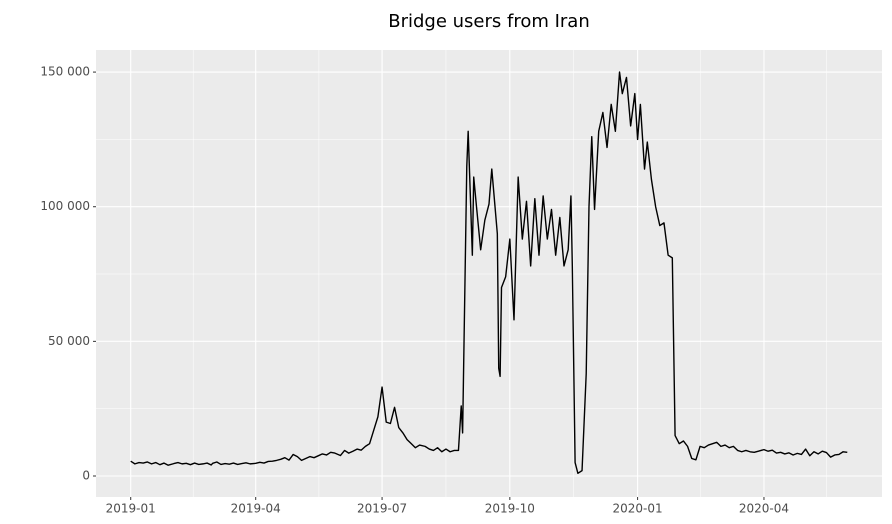 The height and width of the screenshot is (524, 892). I want to click on x-tick-label: 2020-01, so click(638, 509).